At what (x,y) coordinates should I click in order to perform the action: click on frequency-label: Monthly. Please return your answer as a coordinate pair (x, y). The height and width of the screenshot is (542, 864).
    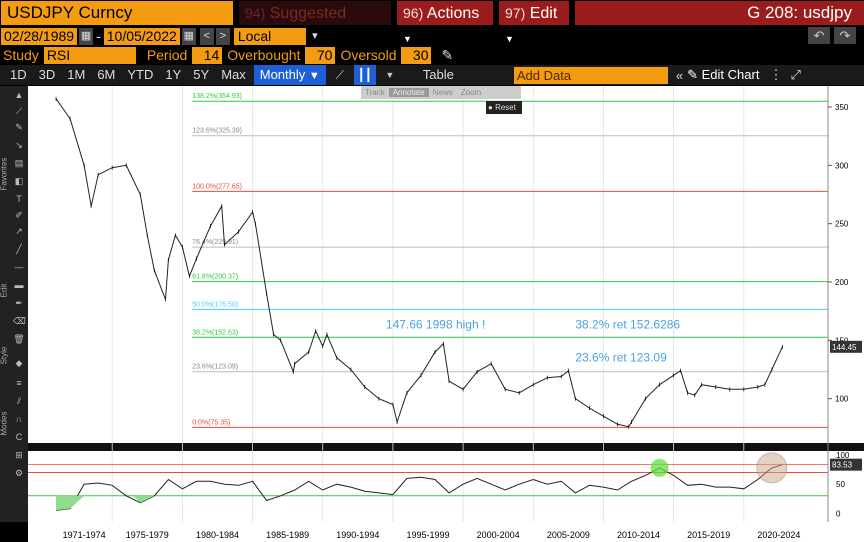
    Looking at the image, I should click on (282, 74).